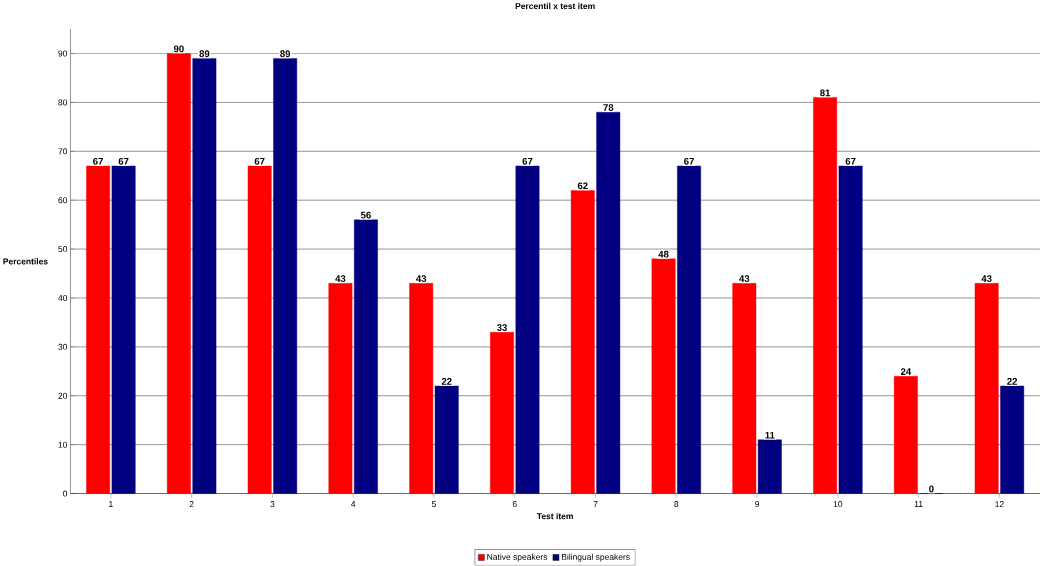 The image size is (1040, 566). I want to click on y-tick-label: 40, so click(63, 298).